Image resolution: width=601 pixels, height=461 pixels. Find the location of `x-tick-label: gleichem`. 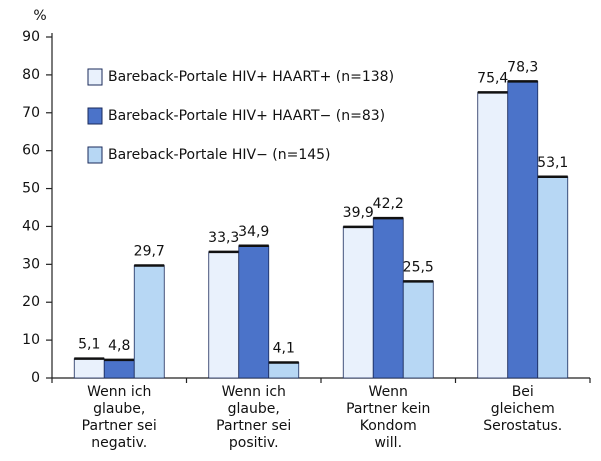

x-tick-label: gleichem is located at coordinates (523, 409).